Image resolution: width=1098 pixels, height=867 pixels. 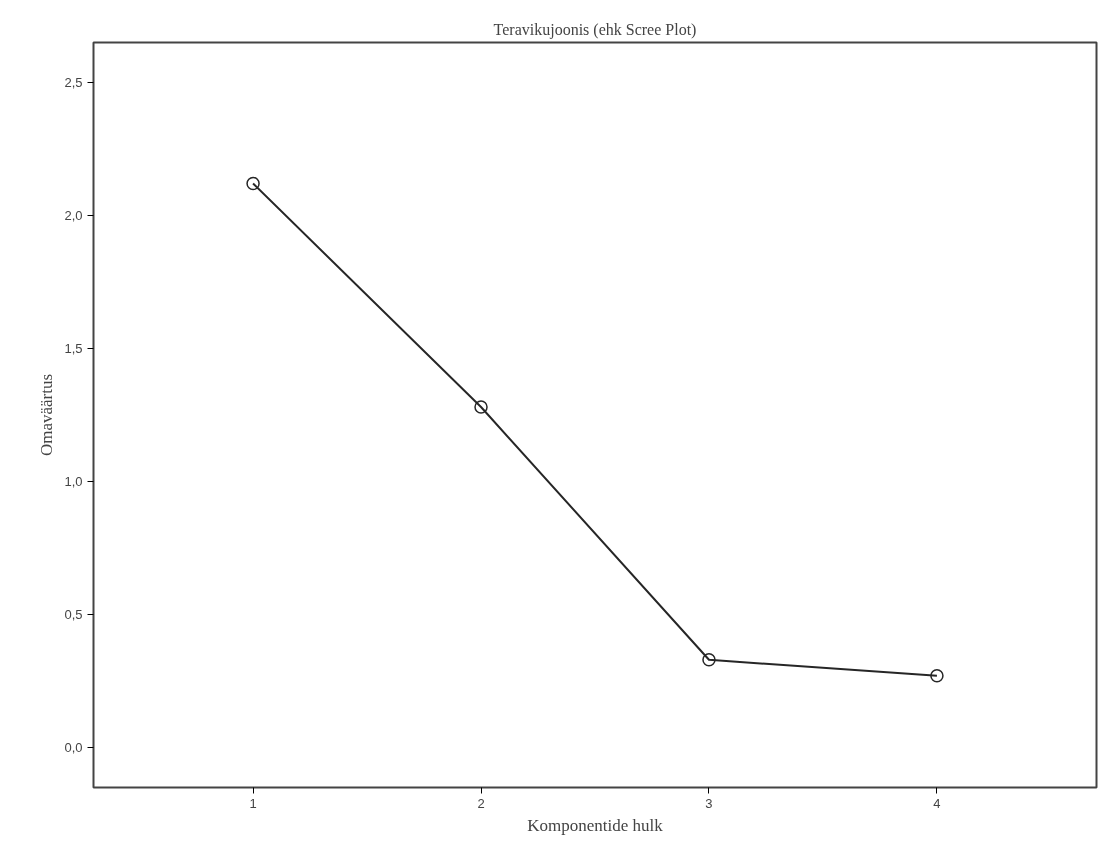 I want to click on y-tick-label: 0,5, so click(x=73, y=615).